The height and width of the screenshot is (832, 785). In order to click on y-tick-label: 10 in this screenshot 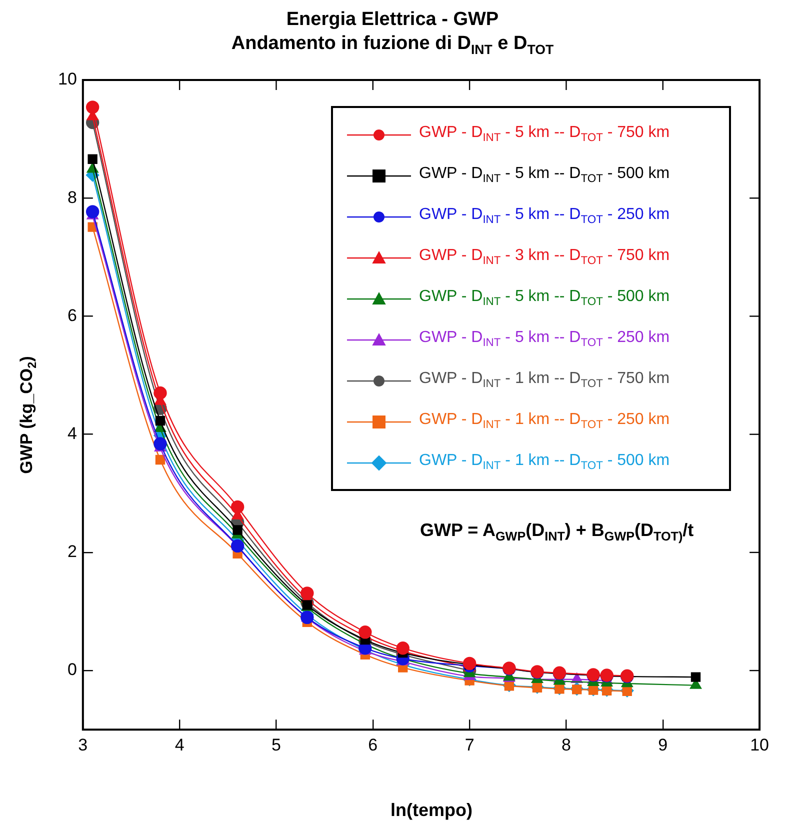, I will do `click(67, 79)`.